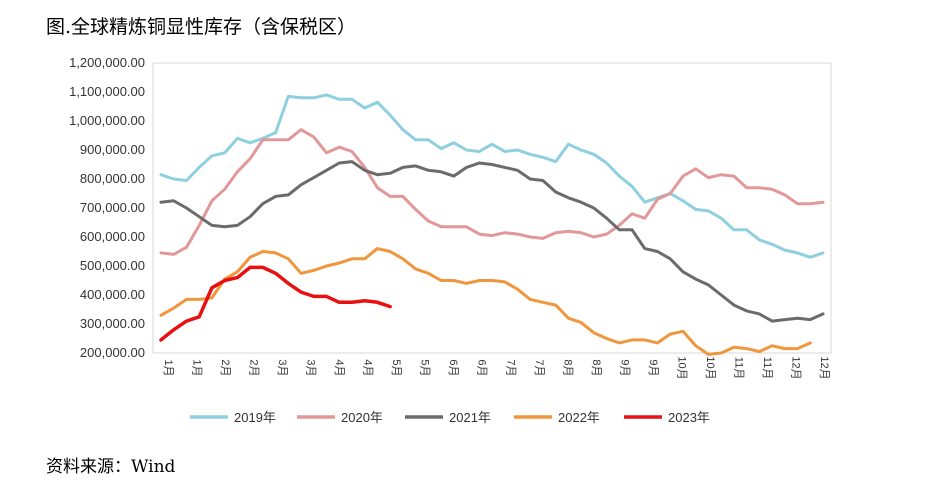 The width and height of the screenshot is (940, 482). I want to click on y-tick-label: 700,000.00, so click(112, 207).